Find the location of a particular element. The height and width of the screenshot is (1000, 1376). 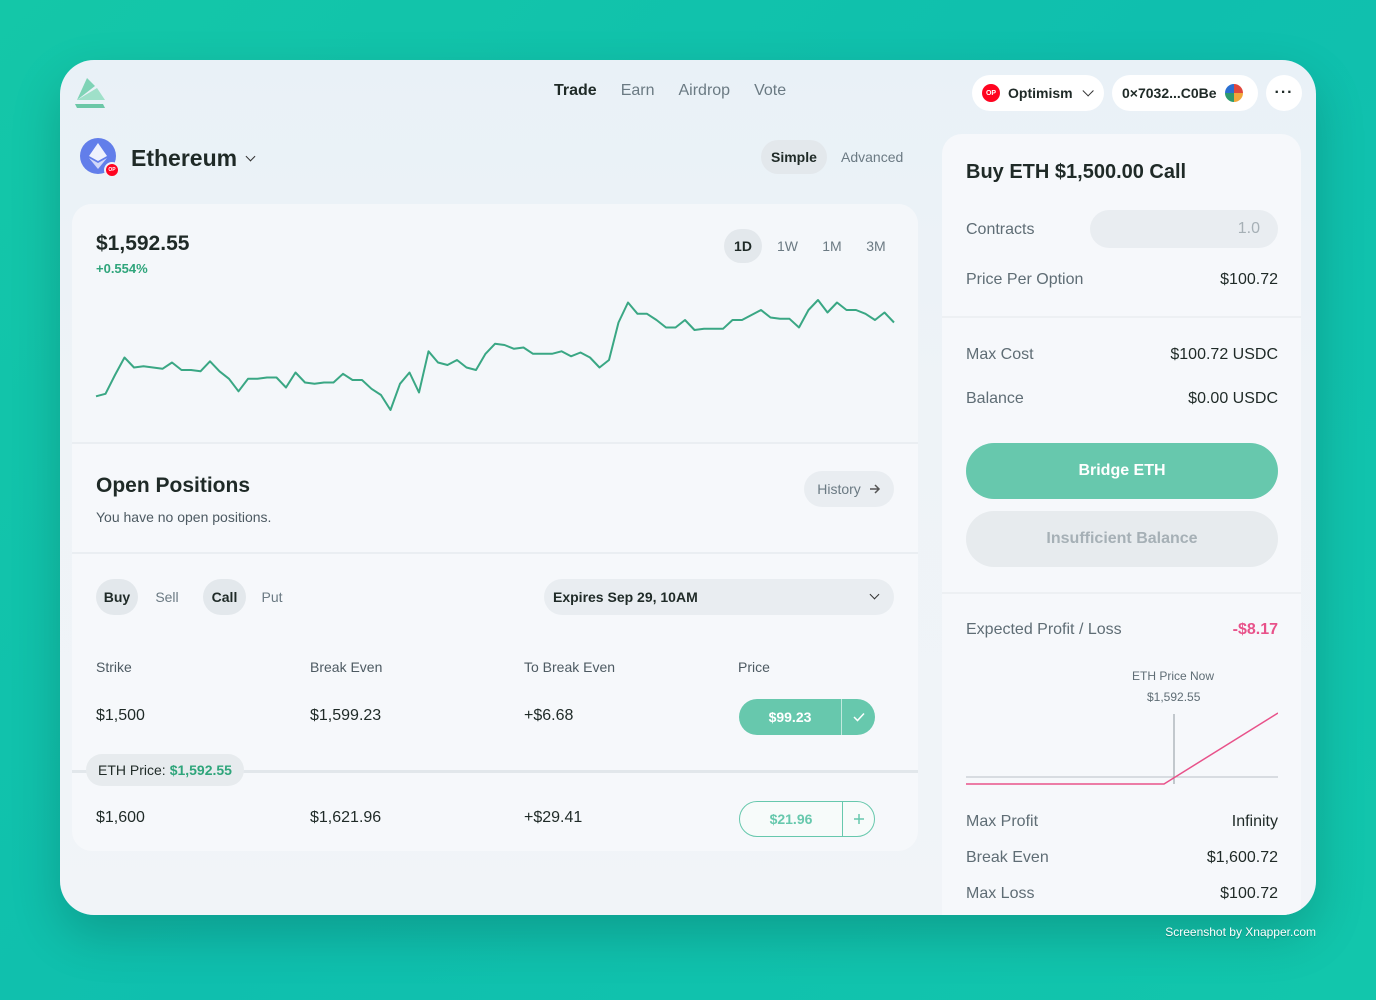

price-chart is located at coordinates (495, 355).